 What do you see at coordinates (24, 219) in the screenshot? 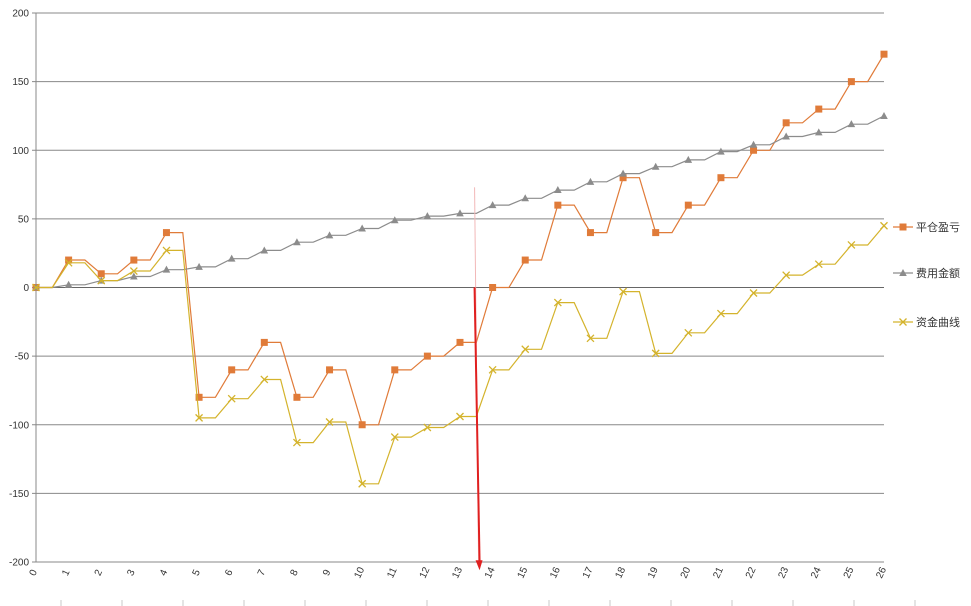
I see `y-tick-label: 50` at bounding box center [24, 219].